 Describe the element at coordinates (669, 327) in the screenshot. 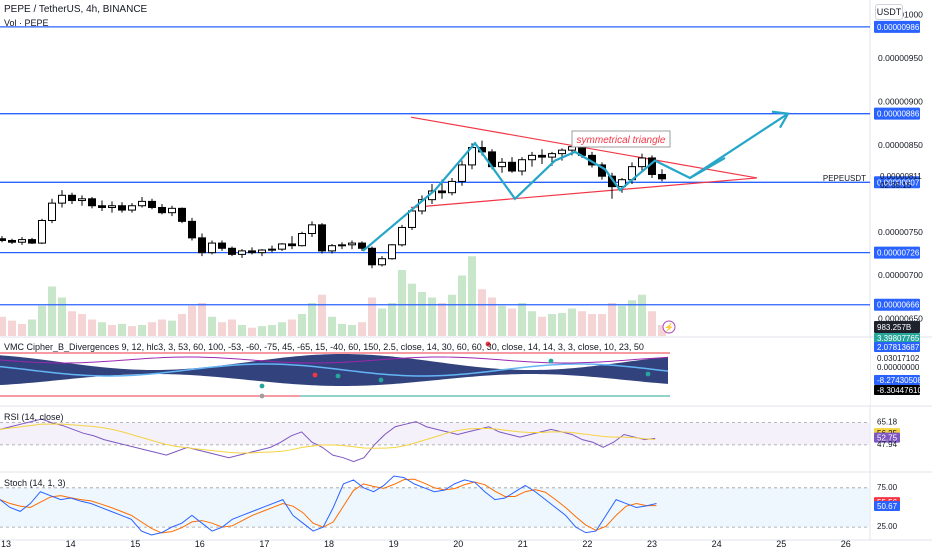

I see `alert-icon` at that location.